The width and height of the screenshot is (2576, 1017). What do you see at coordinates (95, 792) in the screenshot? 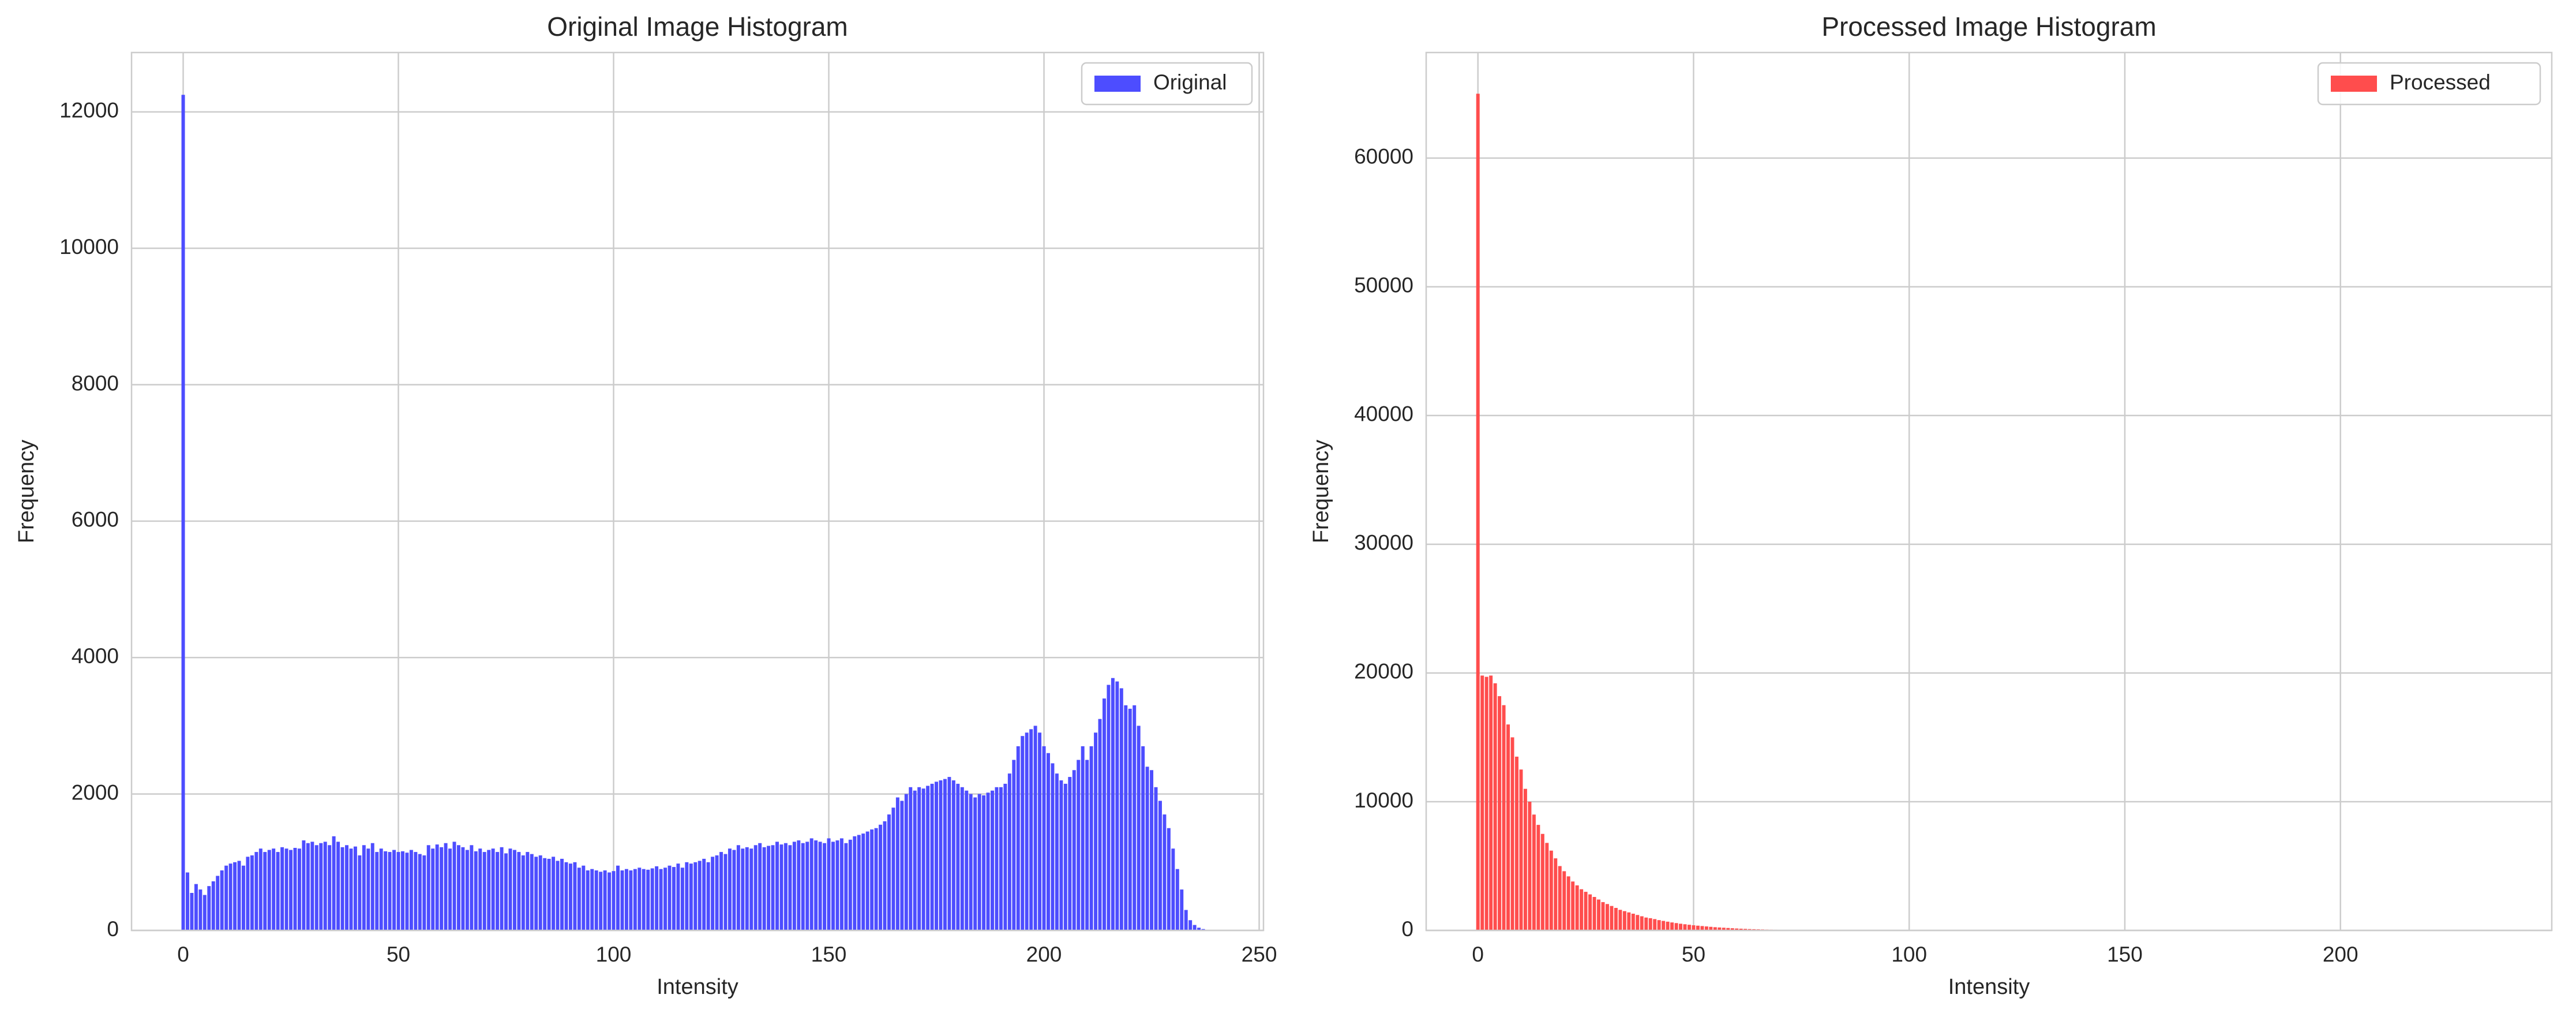
I see `y-tick-label: 2000` at bounding box center [95, 792].